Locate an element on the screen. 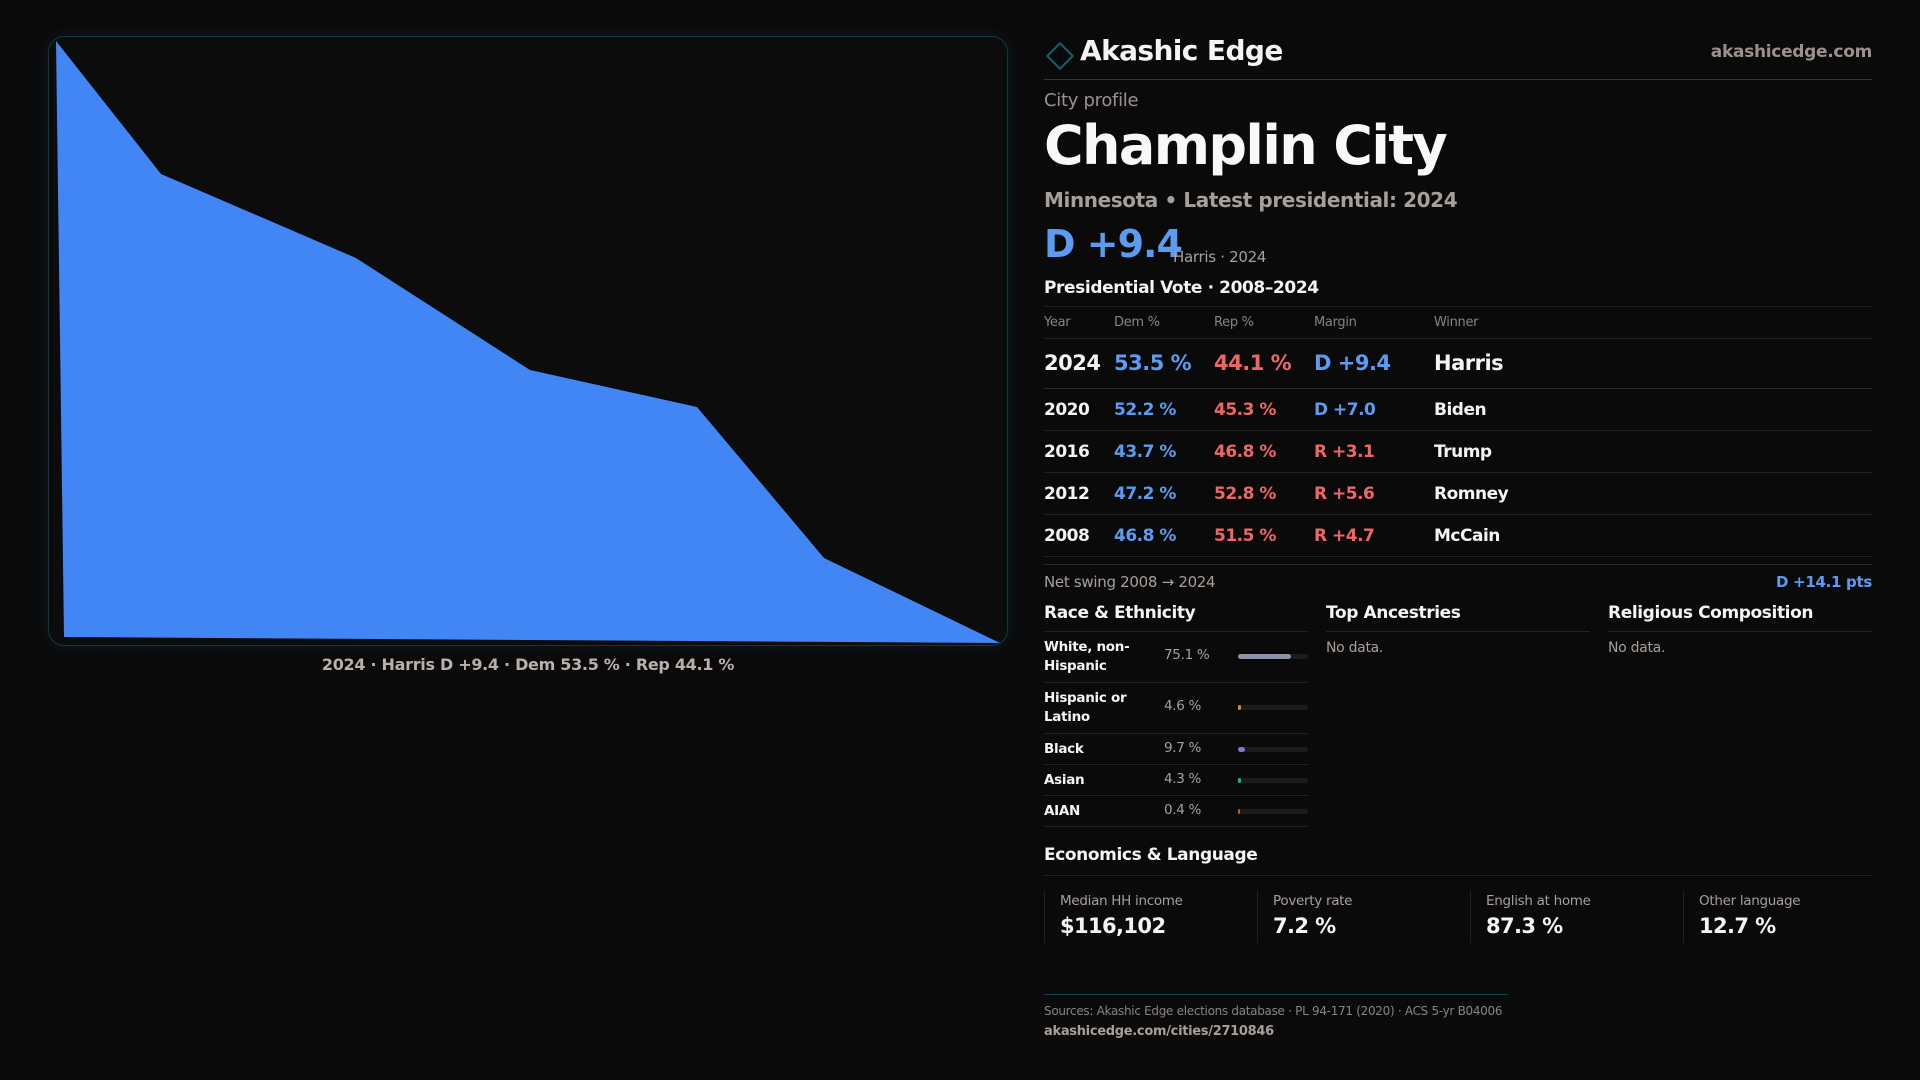 This screenshot has width=1920, height=1080. rep-pct-cell: 45.3 % is located at coordinates (1245, 410).